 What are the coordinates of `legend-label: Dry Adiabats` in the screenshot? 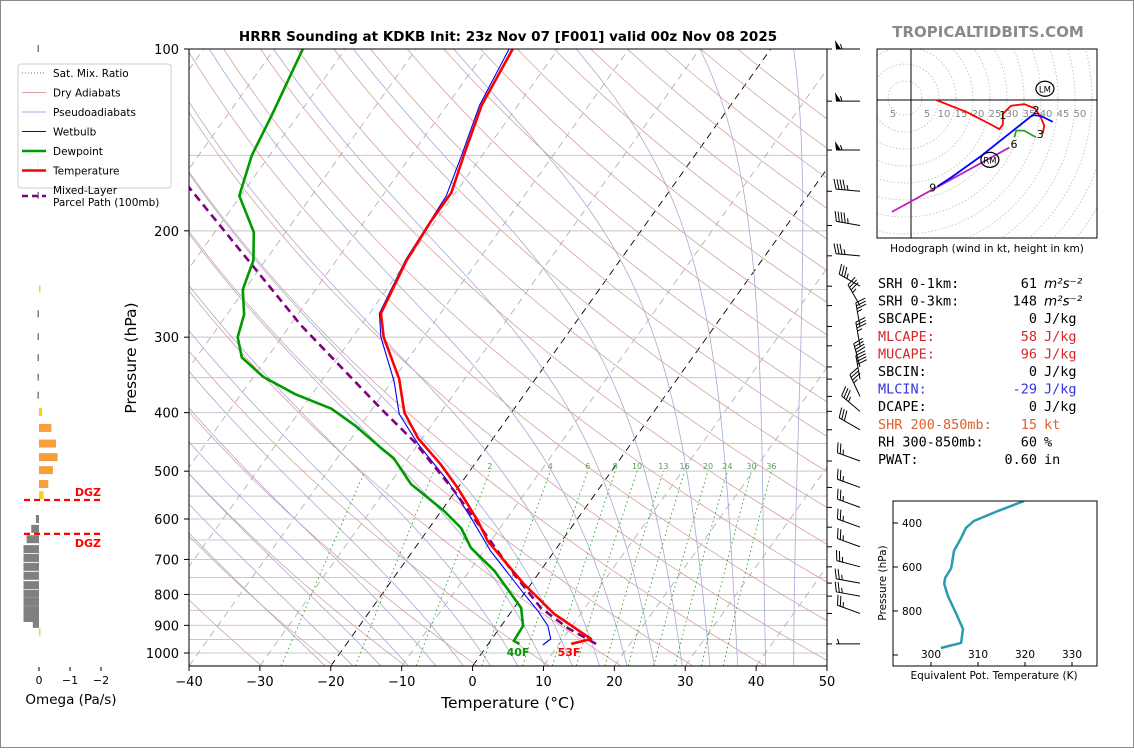 It's located at (87, 94).